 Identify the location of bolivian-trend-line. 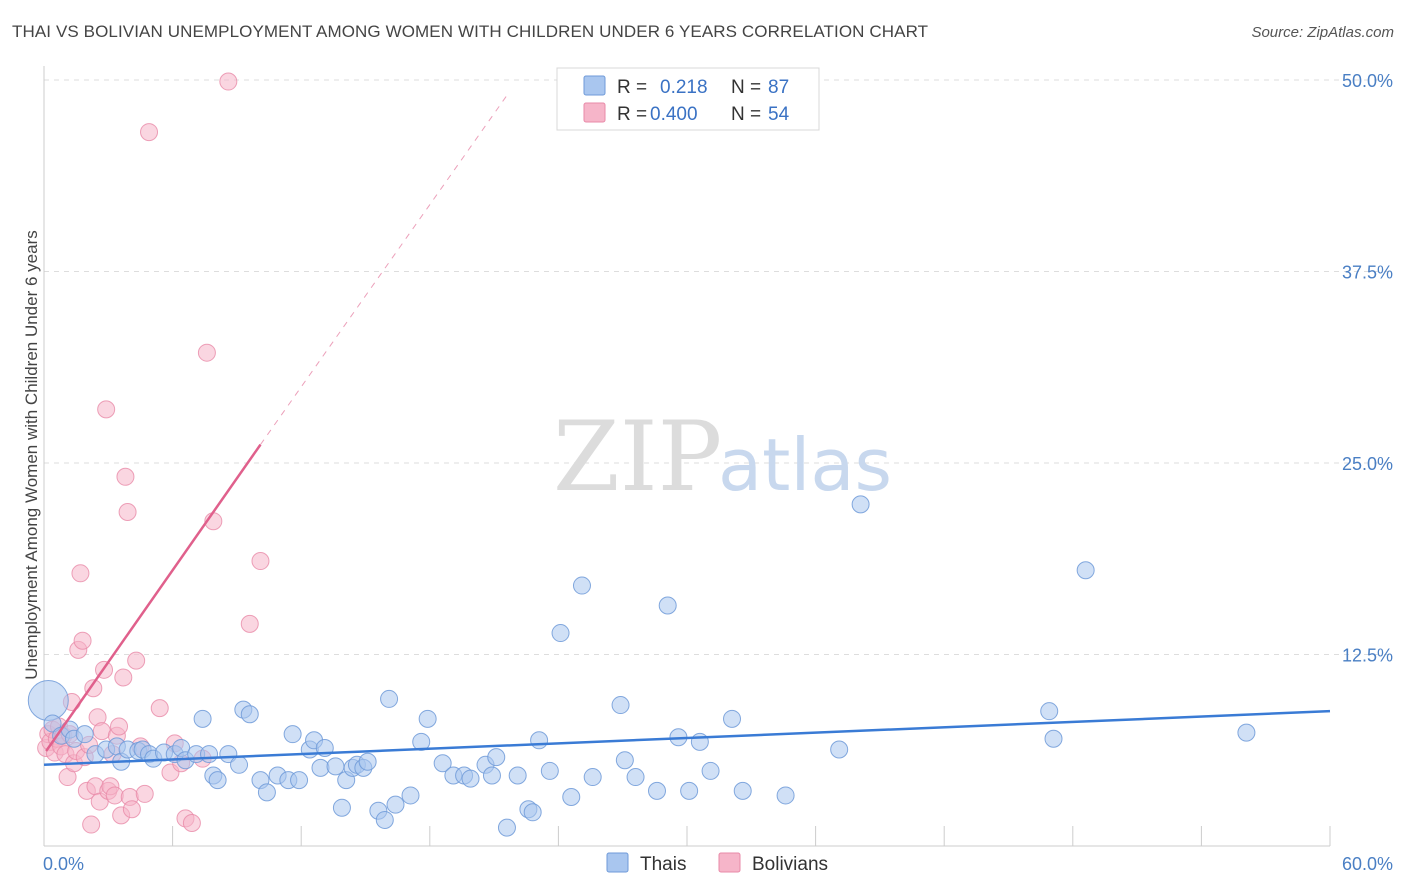
(153, 597).